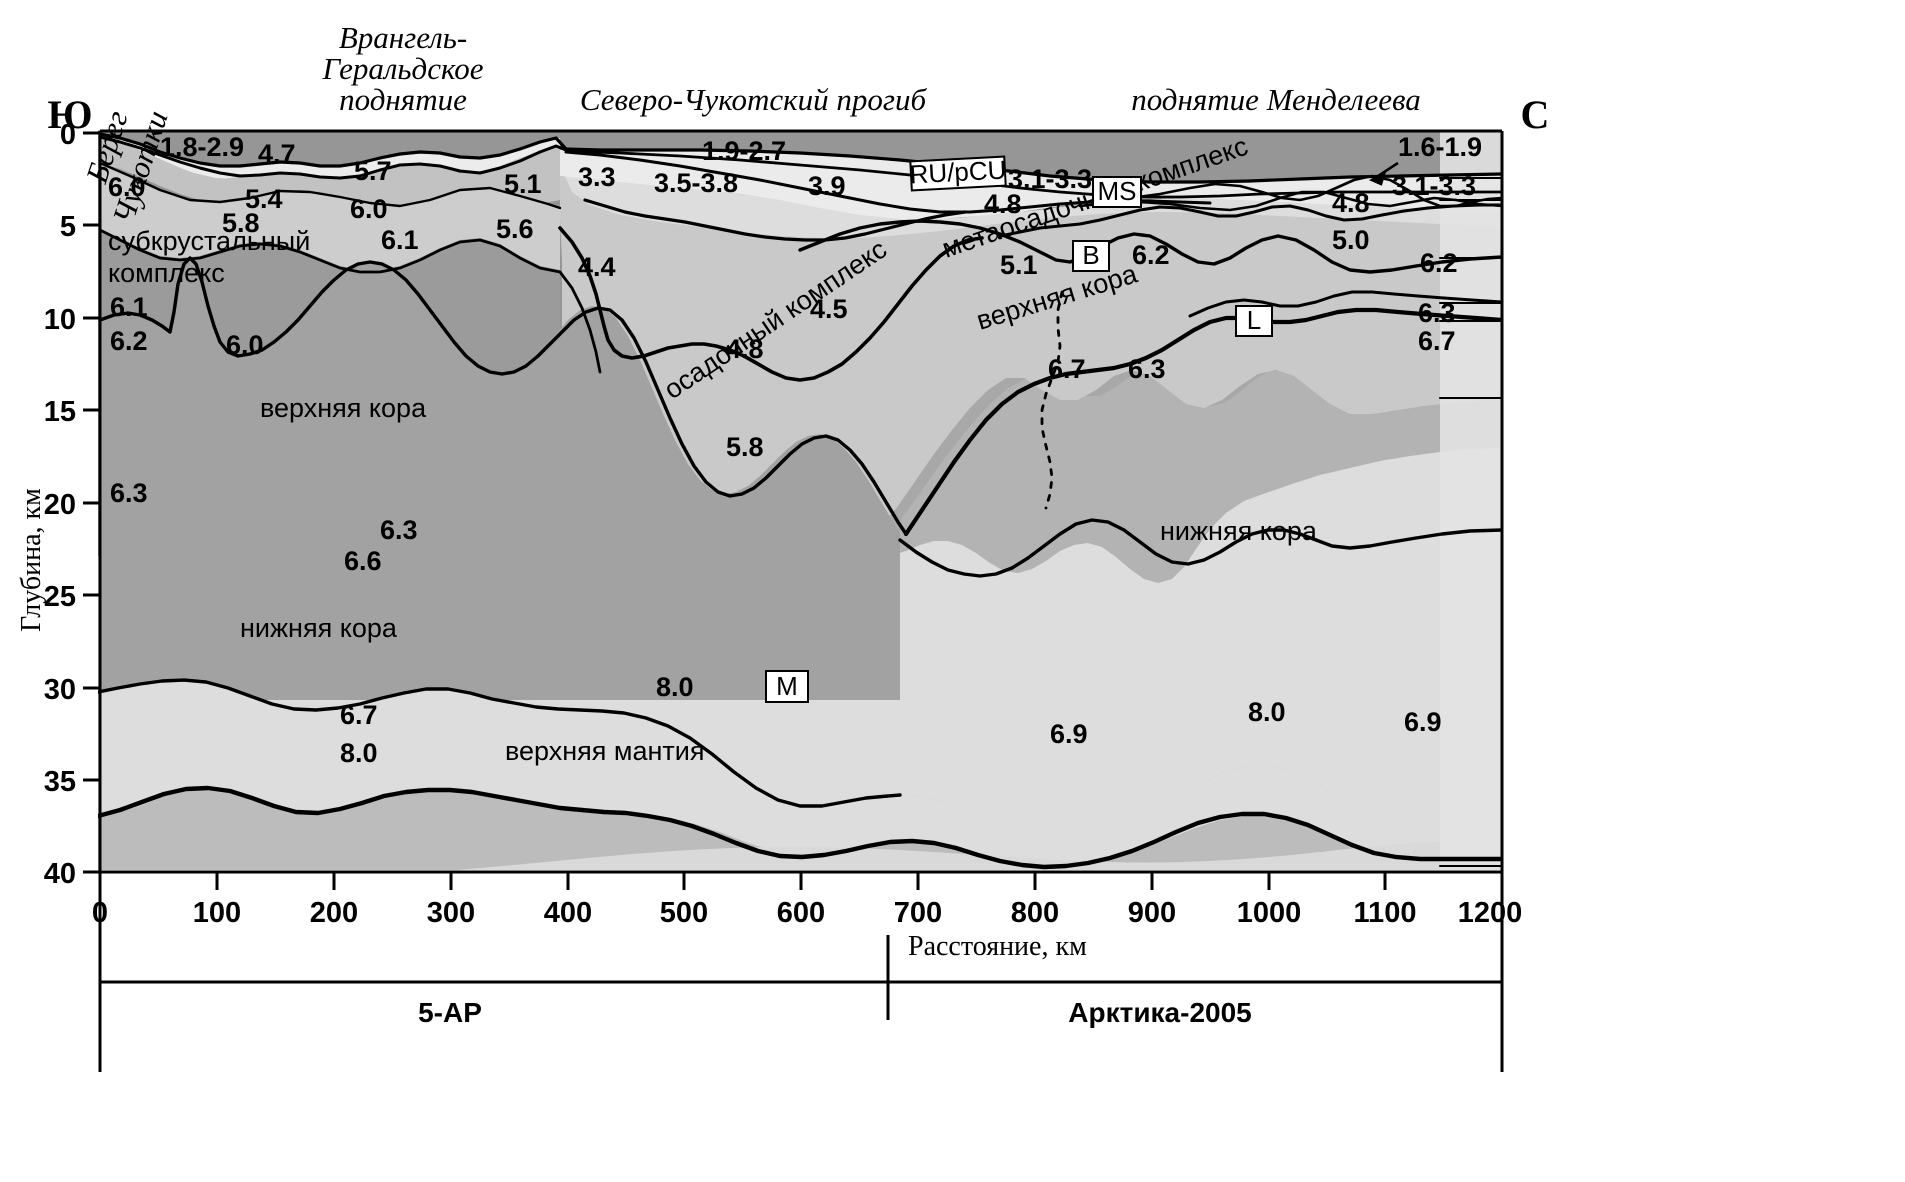 This screenshot has width=1905, height=1182. Describe the element at coordinates (1239, 531) in the screenshot. I see `label-lower-crust-right: нижняя кора` at that location.